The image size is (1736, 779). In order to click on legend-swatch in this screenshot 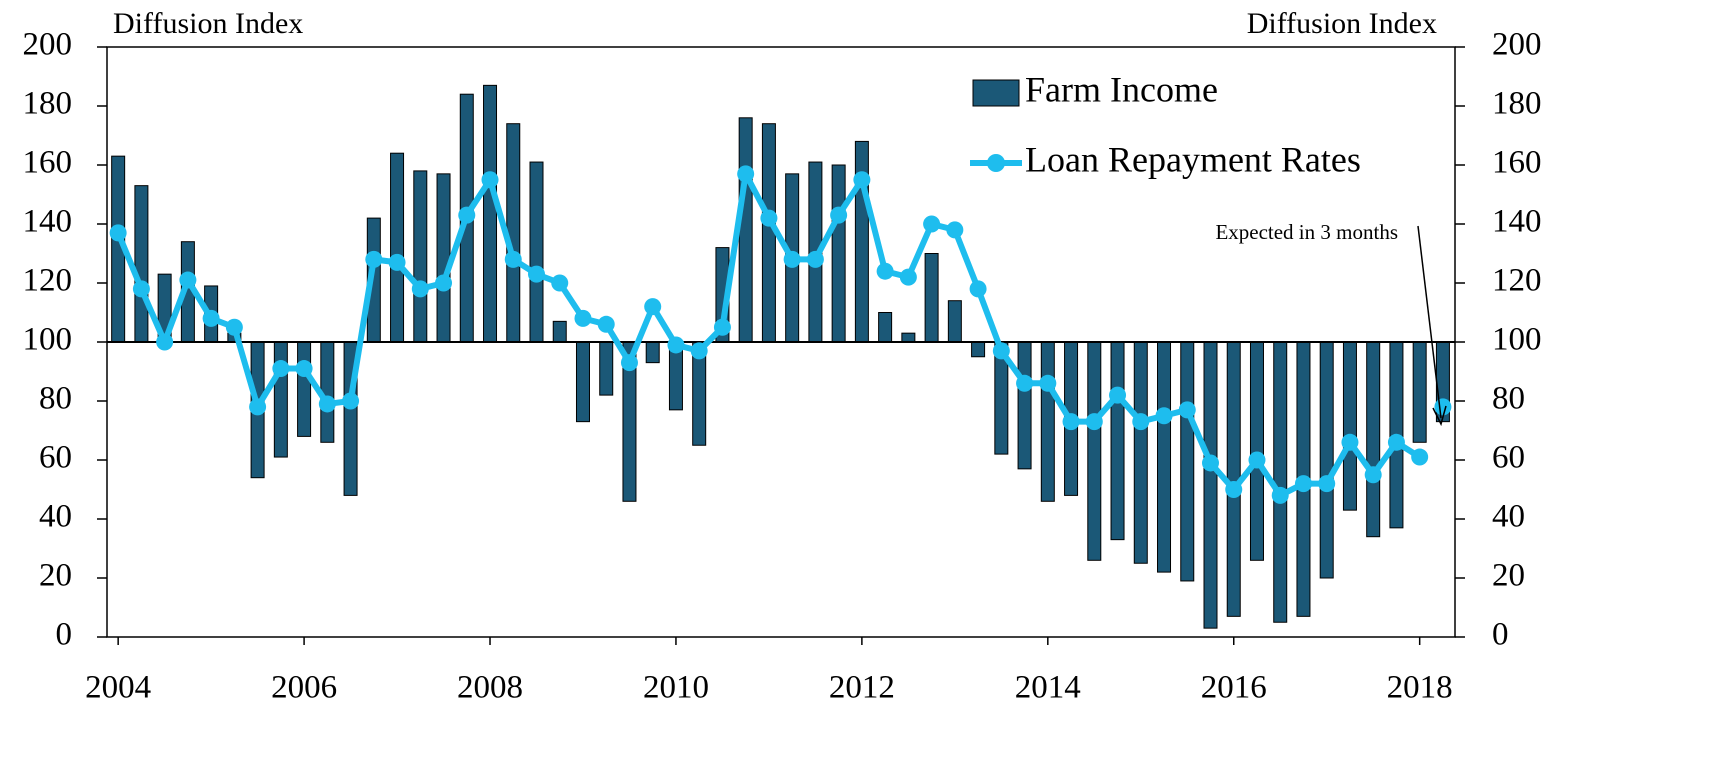, I will do `click(996, 93)`.